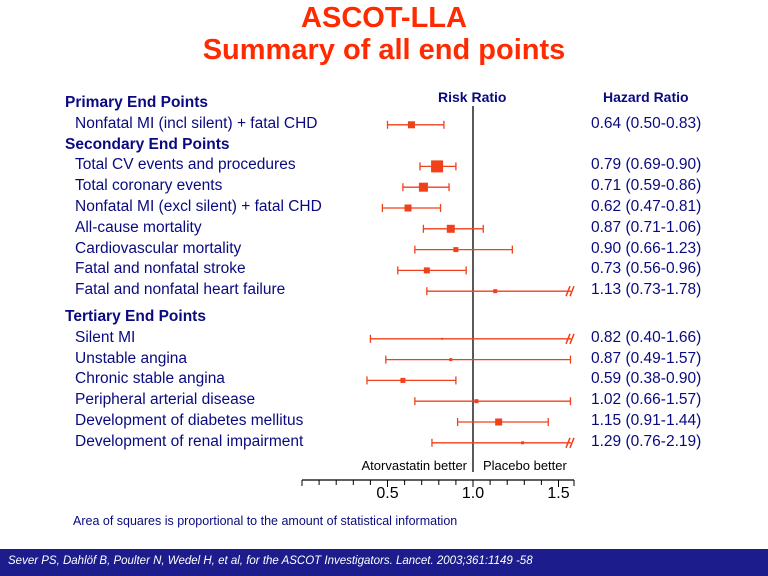  I want to click on hazard-ratio-value: 0.79 (0.69-0.90), so click(646, 165).